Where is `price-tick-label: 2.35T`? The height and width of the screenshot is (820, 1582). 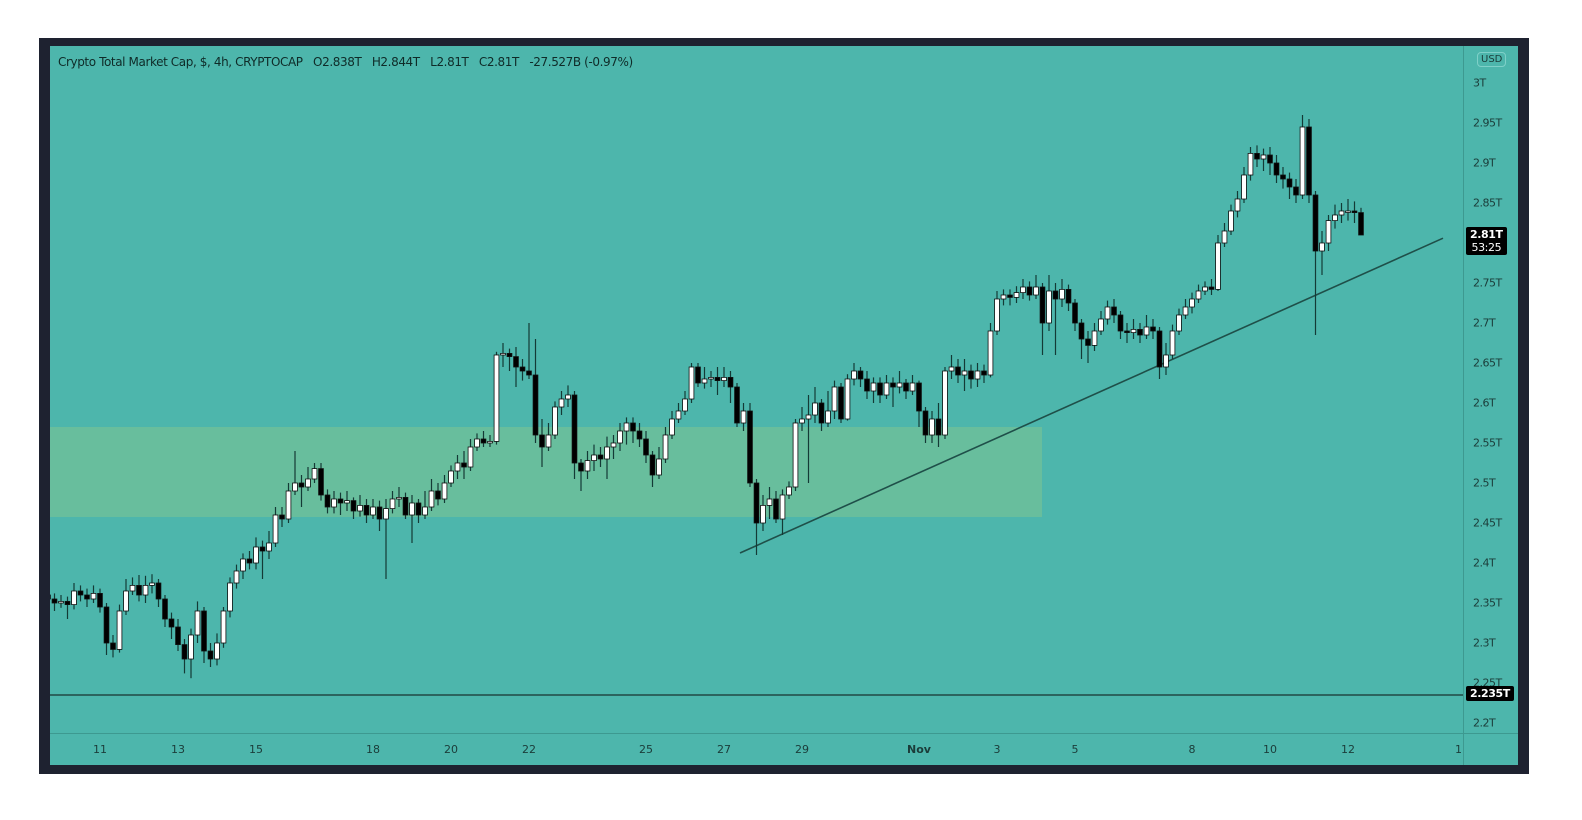
price-tick-label: 2.35T is located at coordinates (1487, 603).